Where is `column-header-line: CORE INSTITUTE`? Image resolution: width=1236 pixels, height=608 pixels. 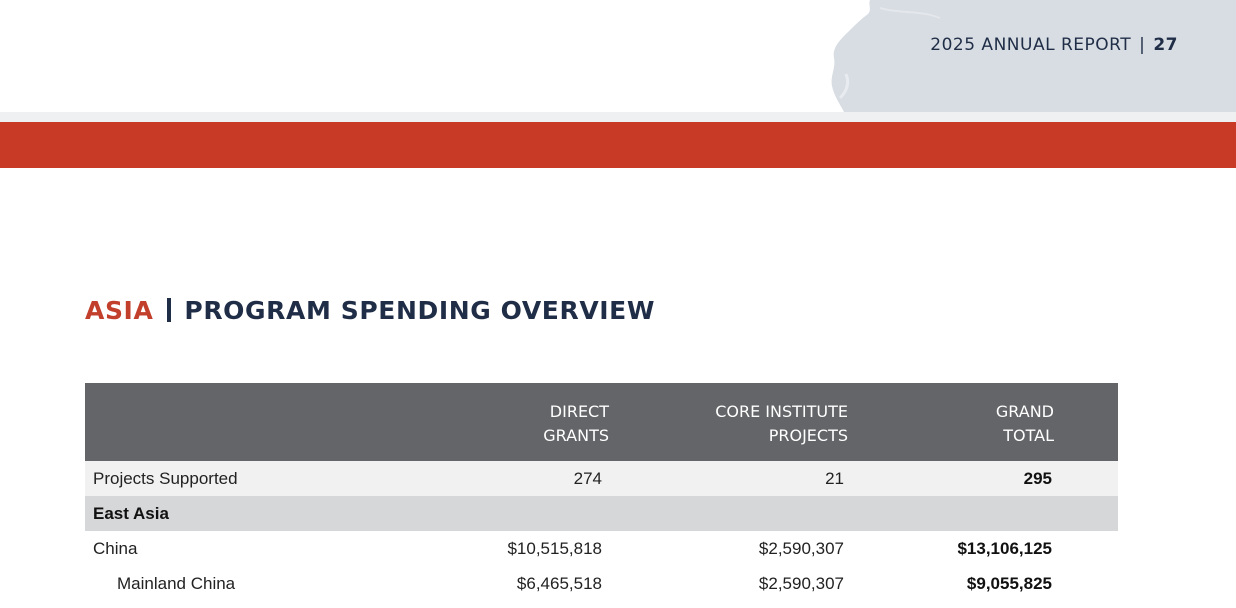 column-header-line: CORE INSTITUTE is located at coordinates (781, 411).